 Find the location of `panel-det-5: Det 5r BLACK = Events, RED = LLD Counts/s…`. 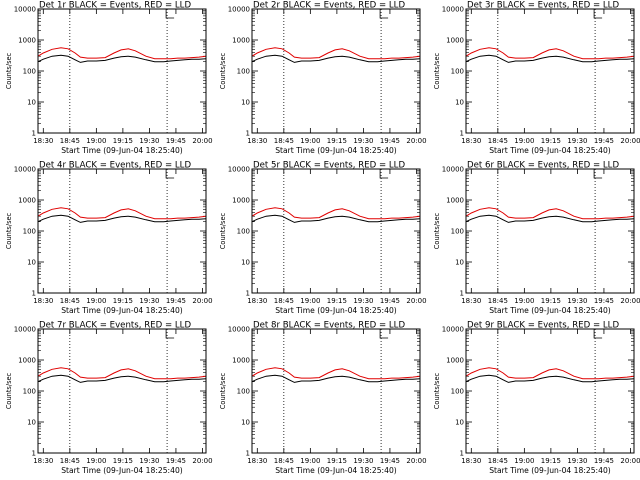

panel-det-5: Det 5r BLACK = Events, RED = LLD Counts/s… is located at coordinates (323, 238).